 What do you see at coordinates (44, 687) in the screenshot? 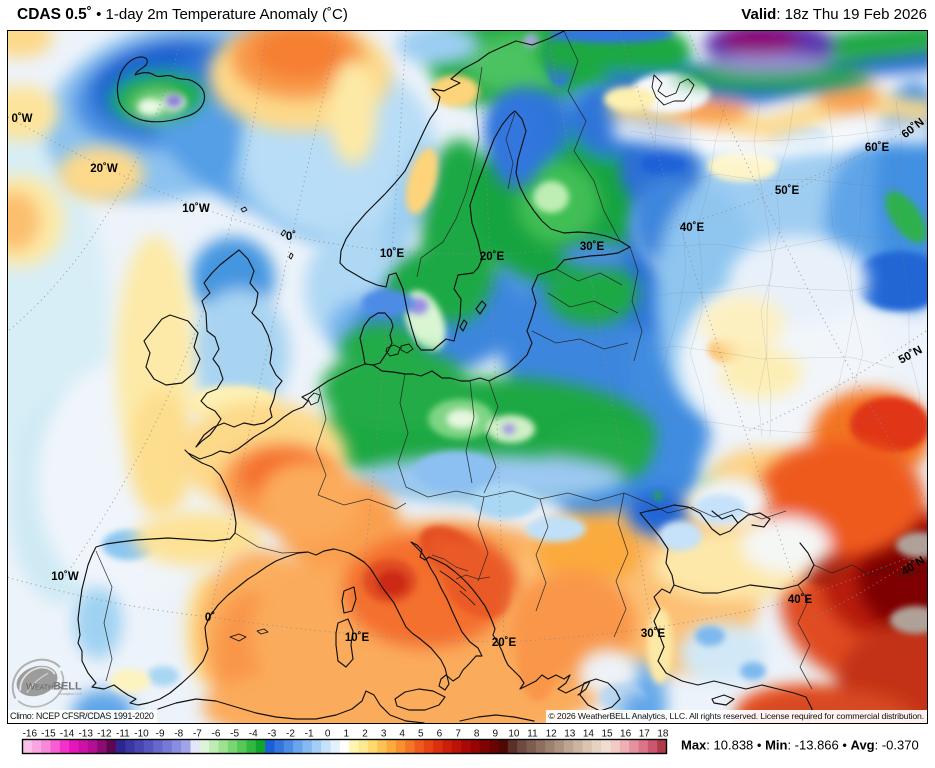
I see `svg-text: WEATHER` at bounding box center [44, 687].